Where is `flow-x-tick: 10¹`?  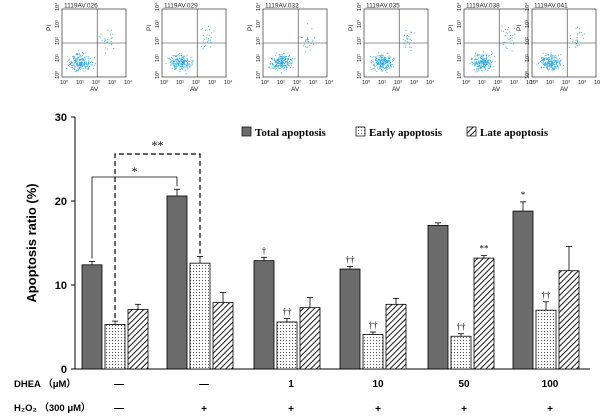 flow-x-tick: 10¹ is located at coordinates (180, 83).